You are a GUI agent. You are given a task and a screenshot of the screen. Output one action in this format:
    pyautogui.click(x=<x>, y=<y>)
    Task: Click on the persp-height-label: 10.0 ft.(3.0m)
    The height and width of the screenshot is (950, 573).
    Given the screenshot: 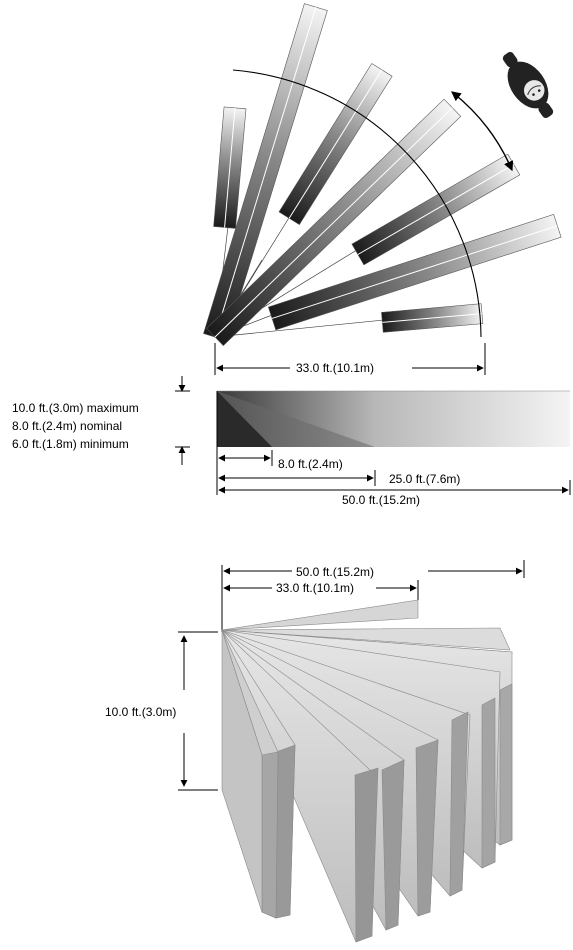 What is the action you would take?
    pyautogui.click(x=140, y=712)
    